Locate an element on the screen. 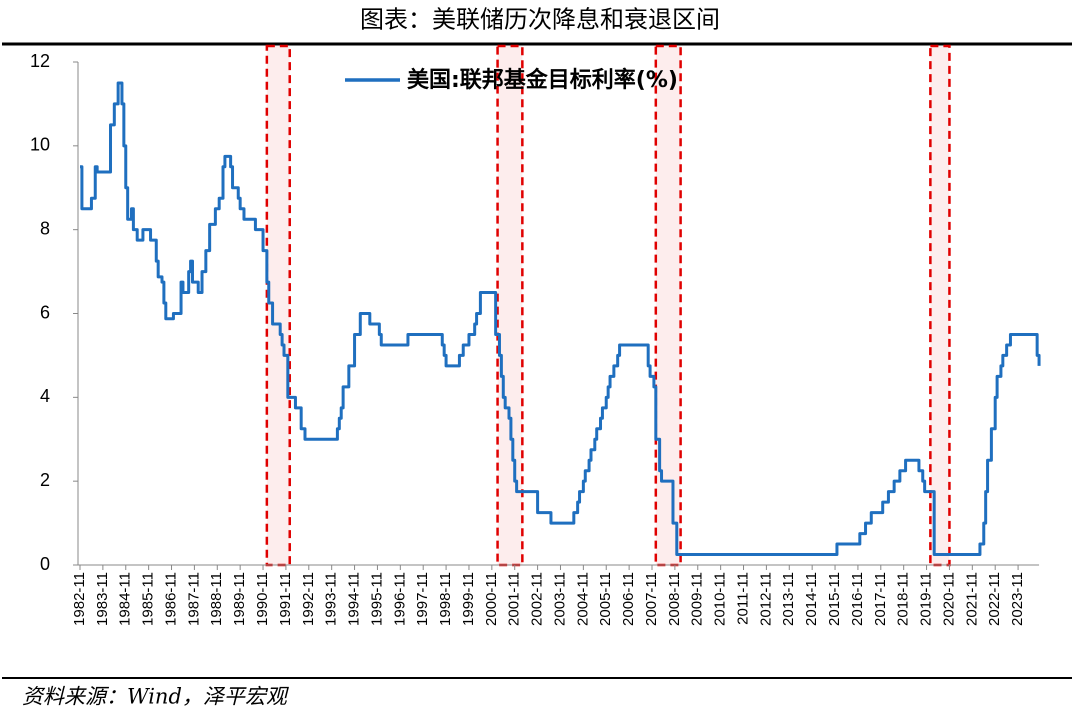  x-tick-label: 1995-11 is located at coordinates (376, 599).